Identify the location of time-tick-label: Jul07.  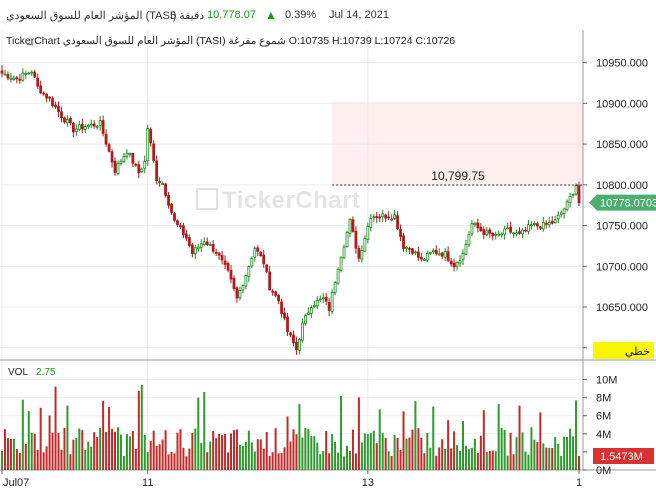
(16, 483).